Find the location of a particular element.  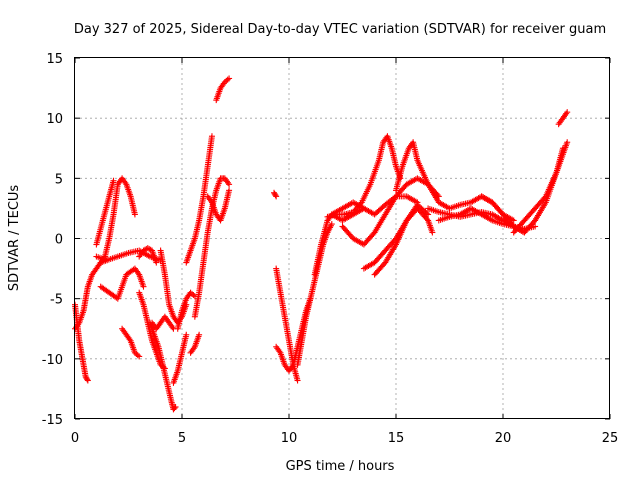

y-tick-label: -5 is located at coordinates (56, 300).